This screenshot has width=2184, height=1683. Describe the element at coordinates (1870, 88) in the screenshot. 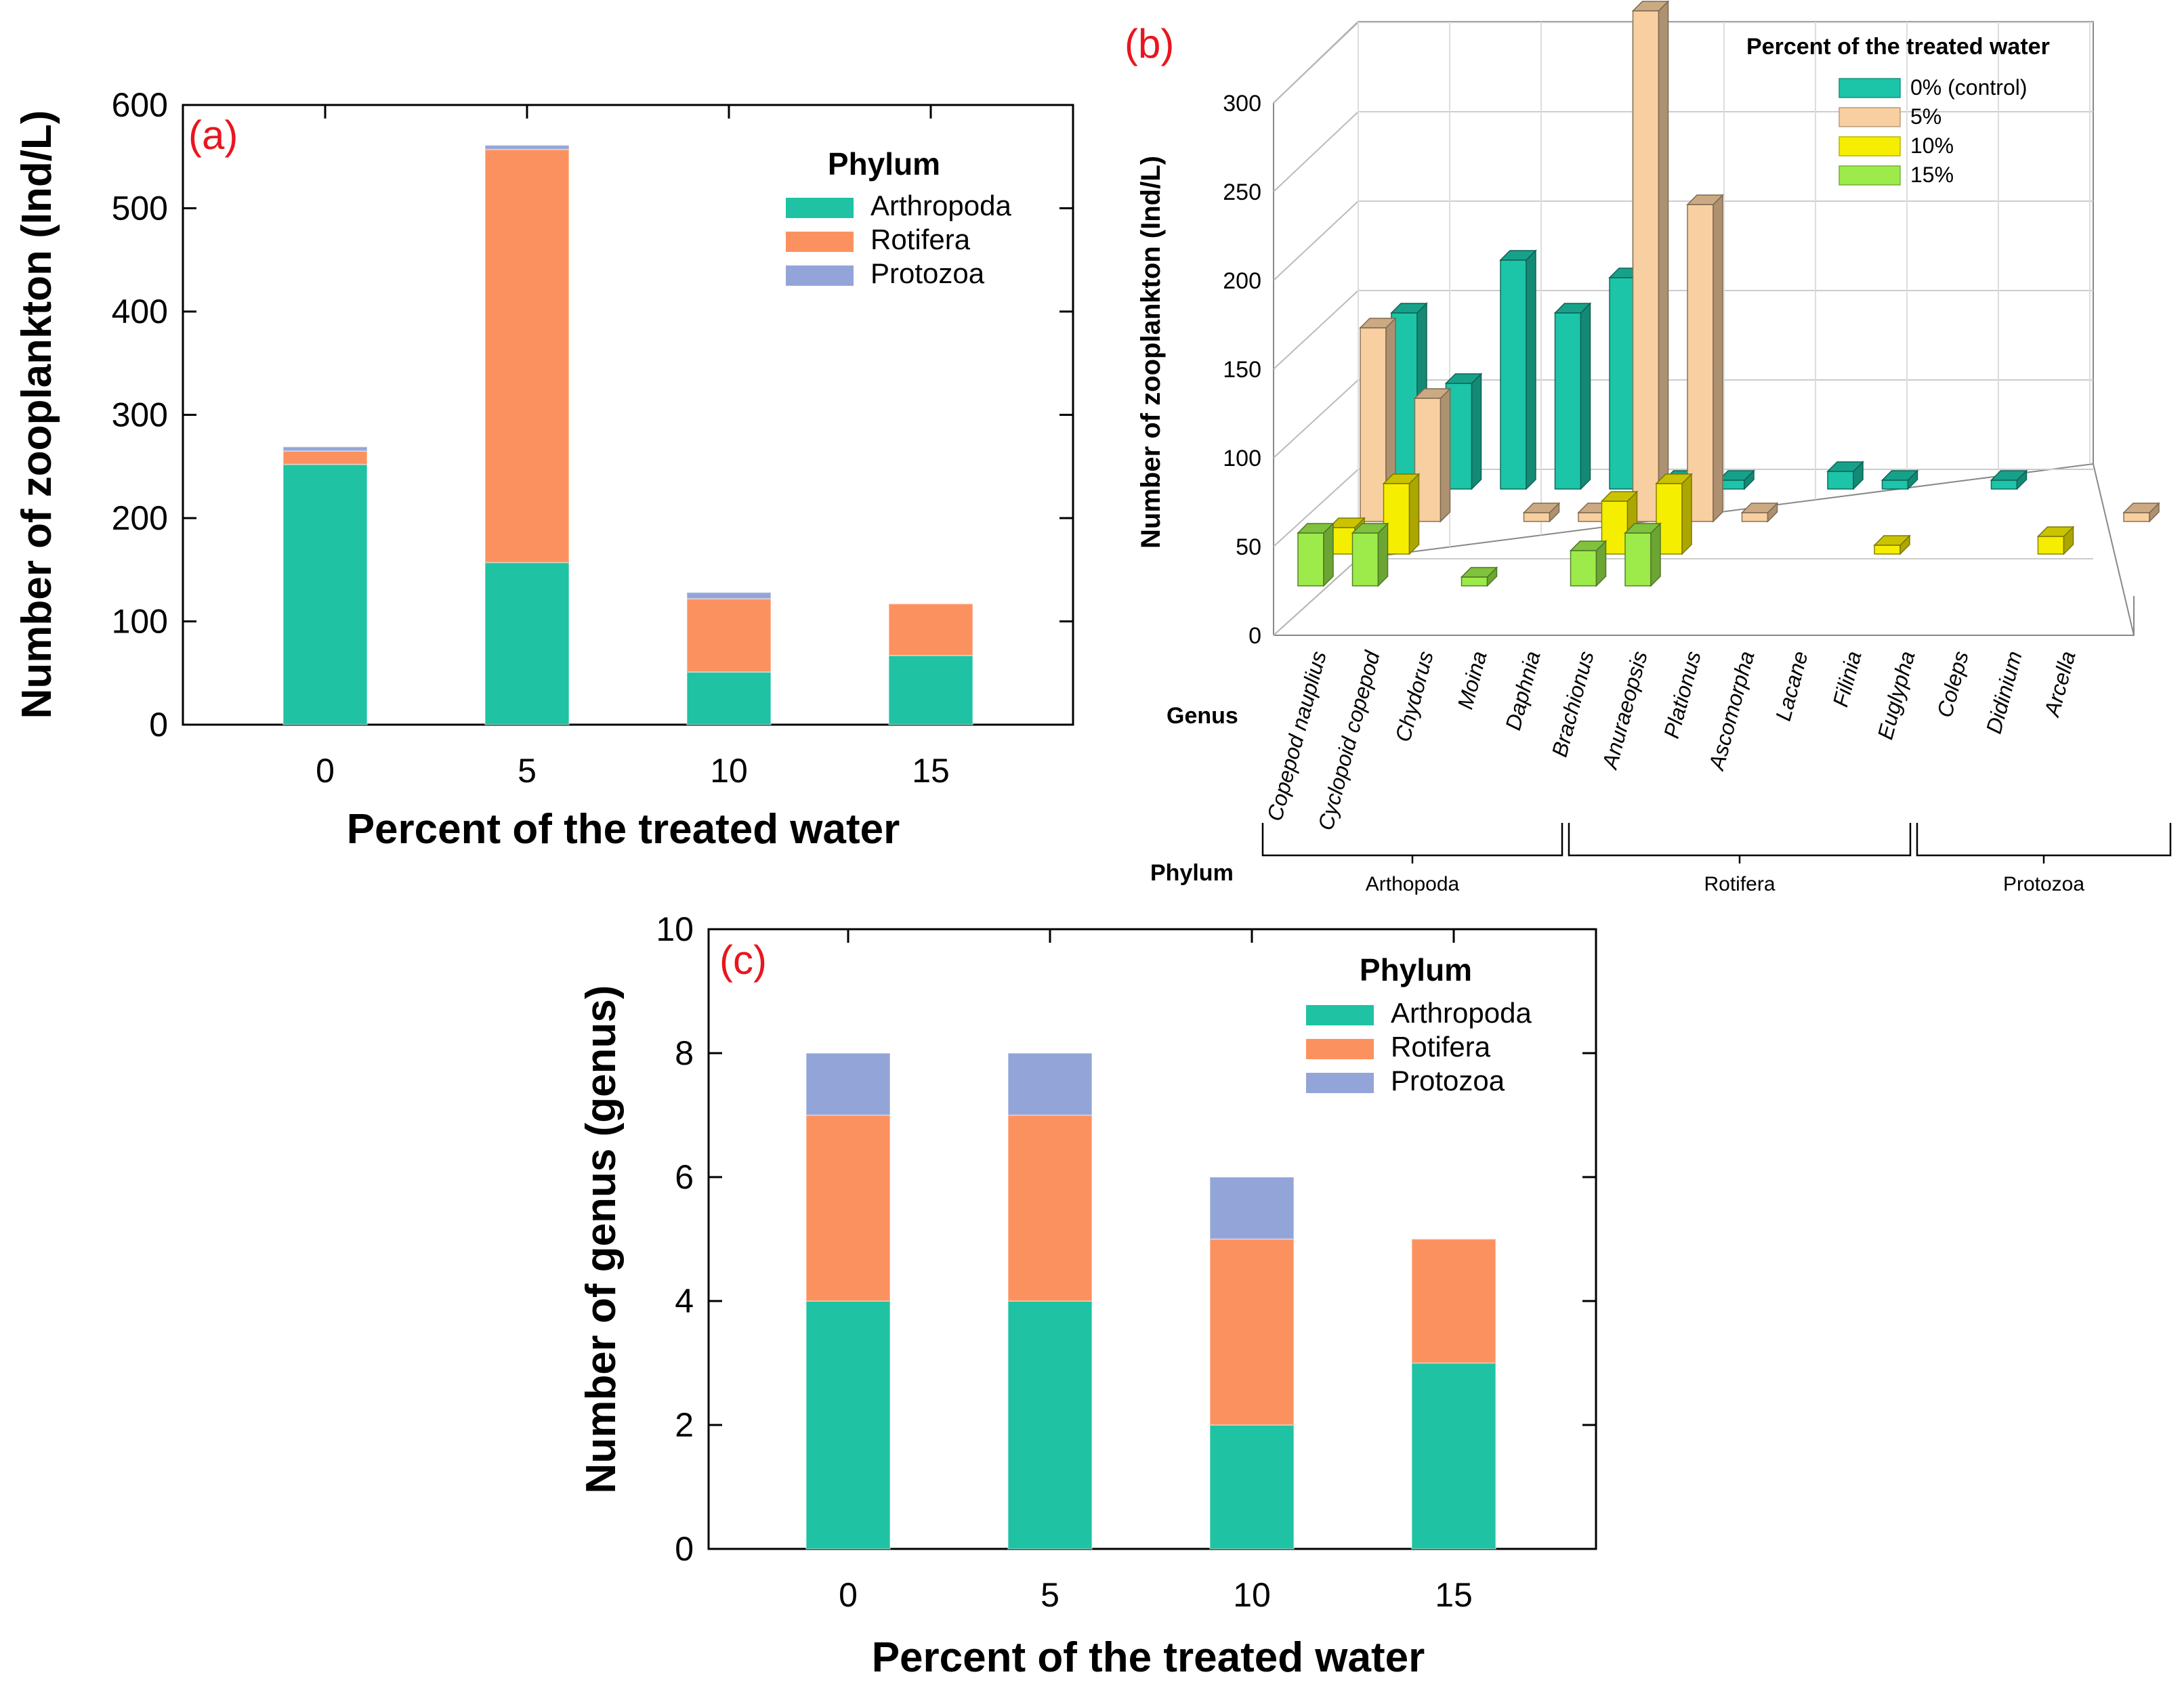

I see `legend-swatch-0-control` at that location.